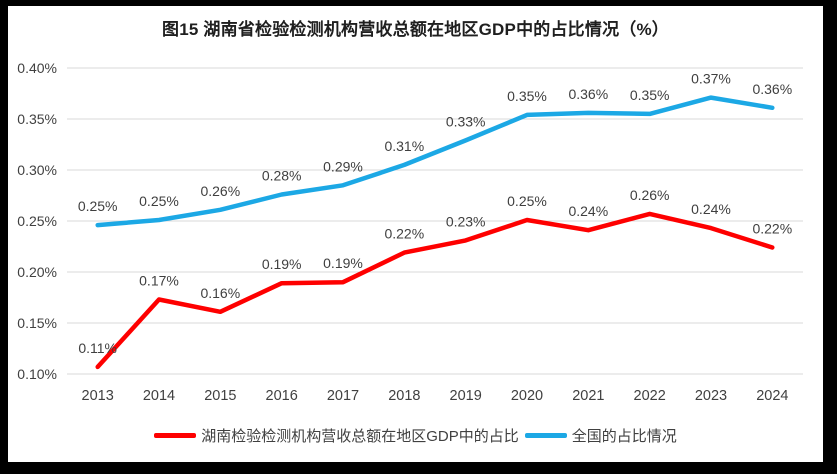  Describe the element at coordinates (624, 436) in the screenshot. I see `national-series-label: 全国的占比情况` at that location.